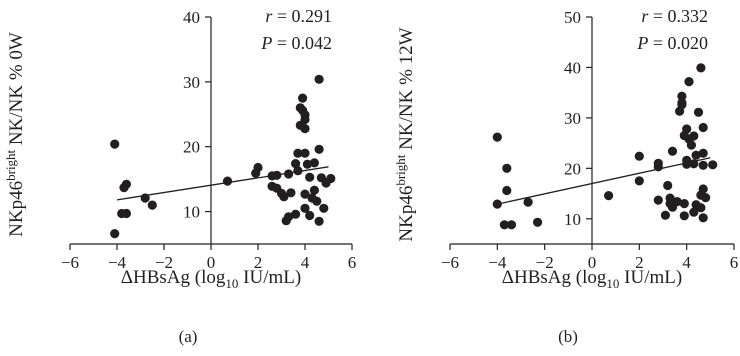 This screenshot has width=740, height=356. Describe the element at coordinates (188, 336) in the screenshot. I see `panel-caption: (a)` at that location.